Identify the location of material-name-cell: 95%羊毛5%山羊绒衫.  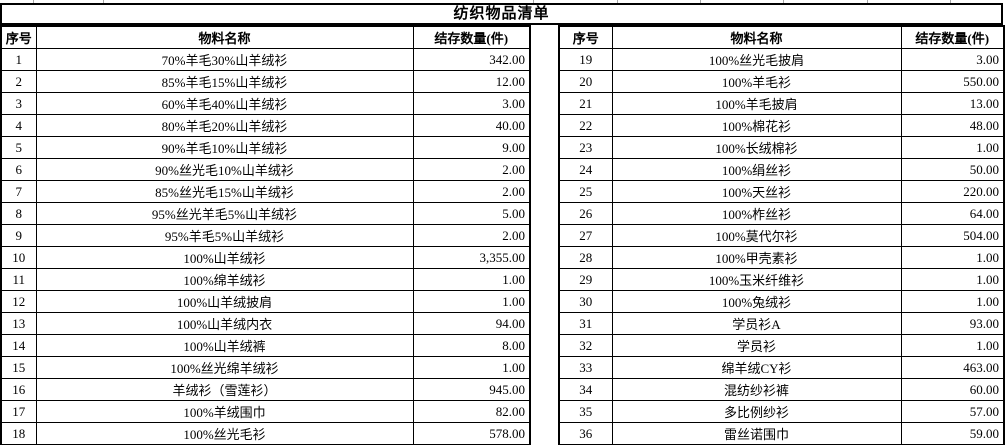
(224, 235).